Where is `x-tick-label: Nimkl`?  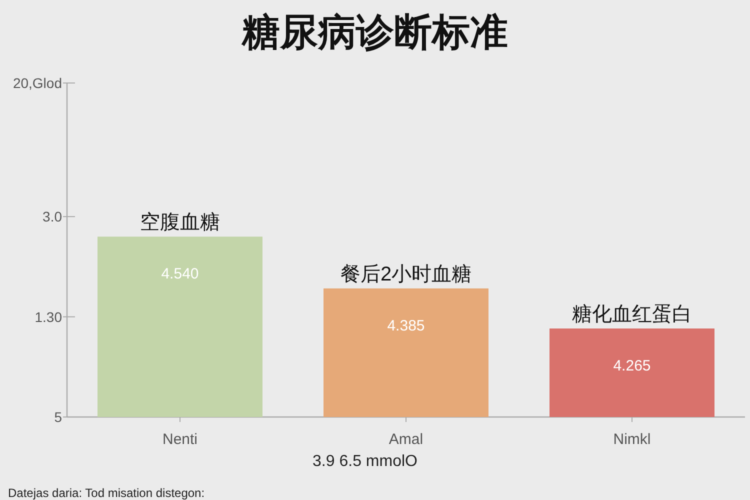 x-tick-label: Nimkl is located at coordinates (632, 439).